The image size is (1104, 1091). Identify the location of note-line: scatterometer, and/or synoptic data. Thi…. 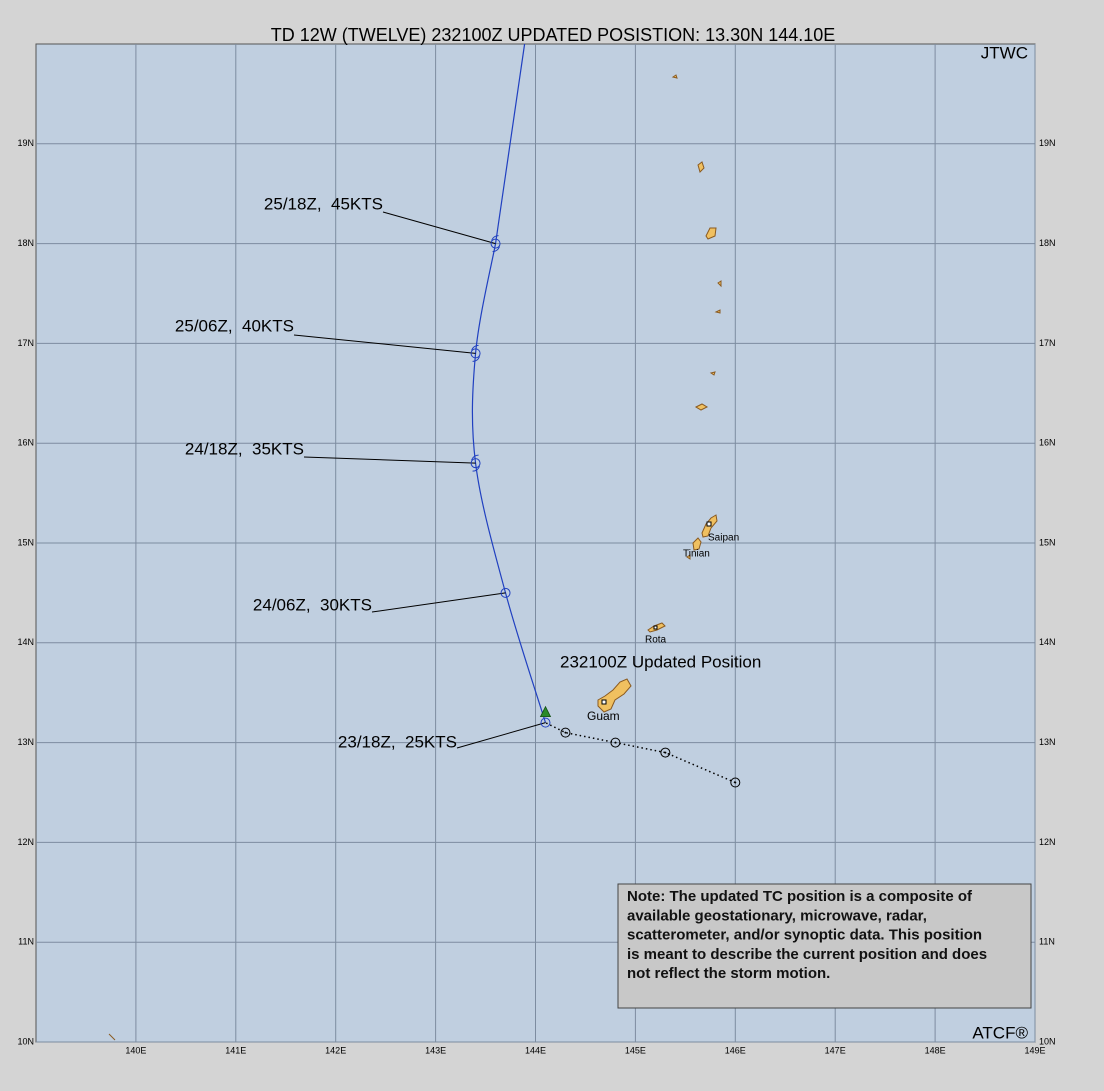
(804, 935).